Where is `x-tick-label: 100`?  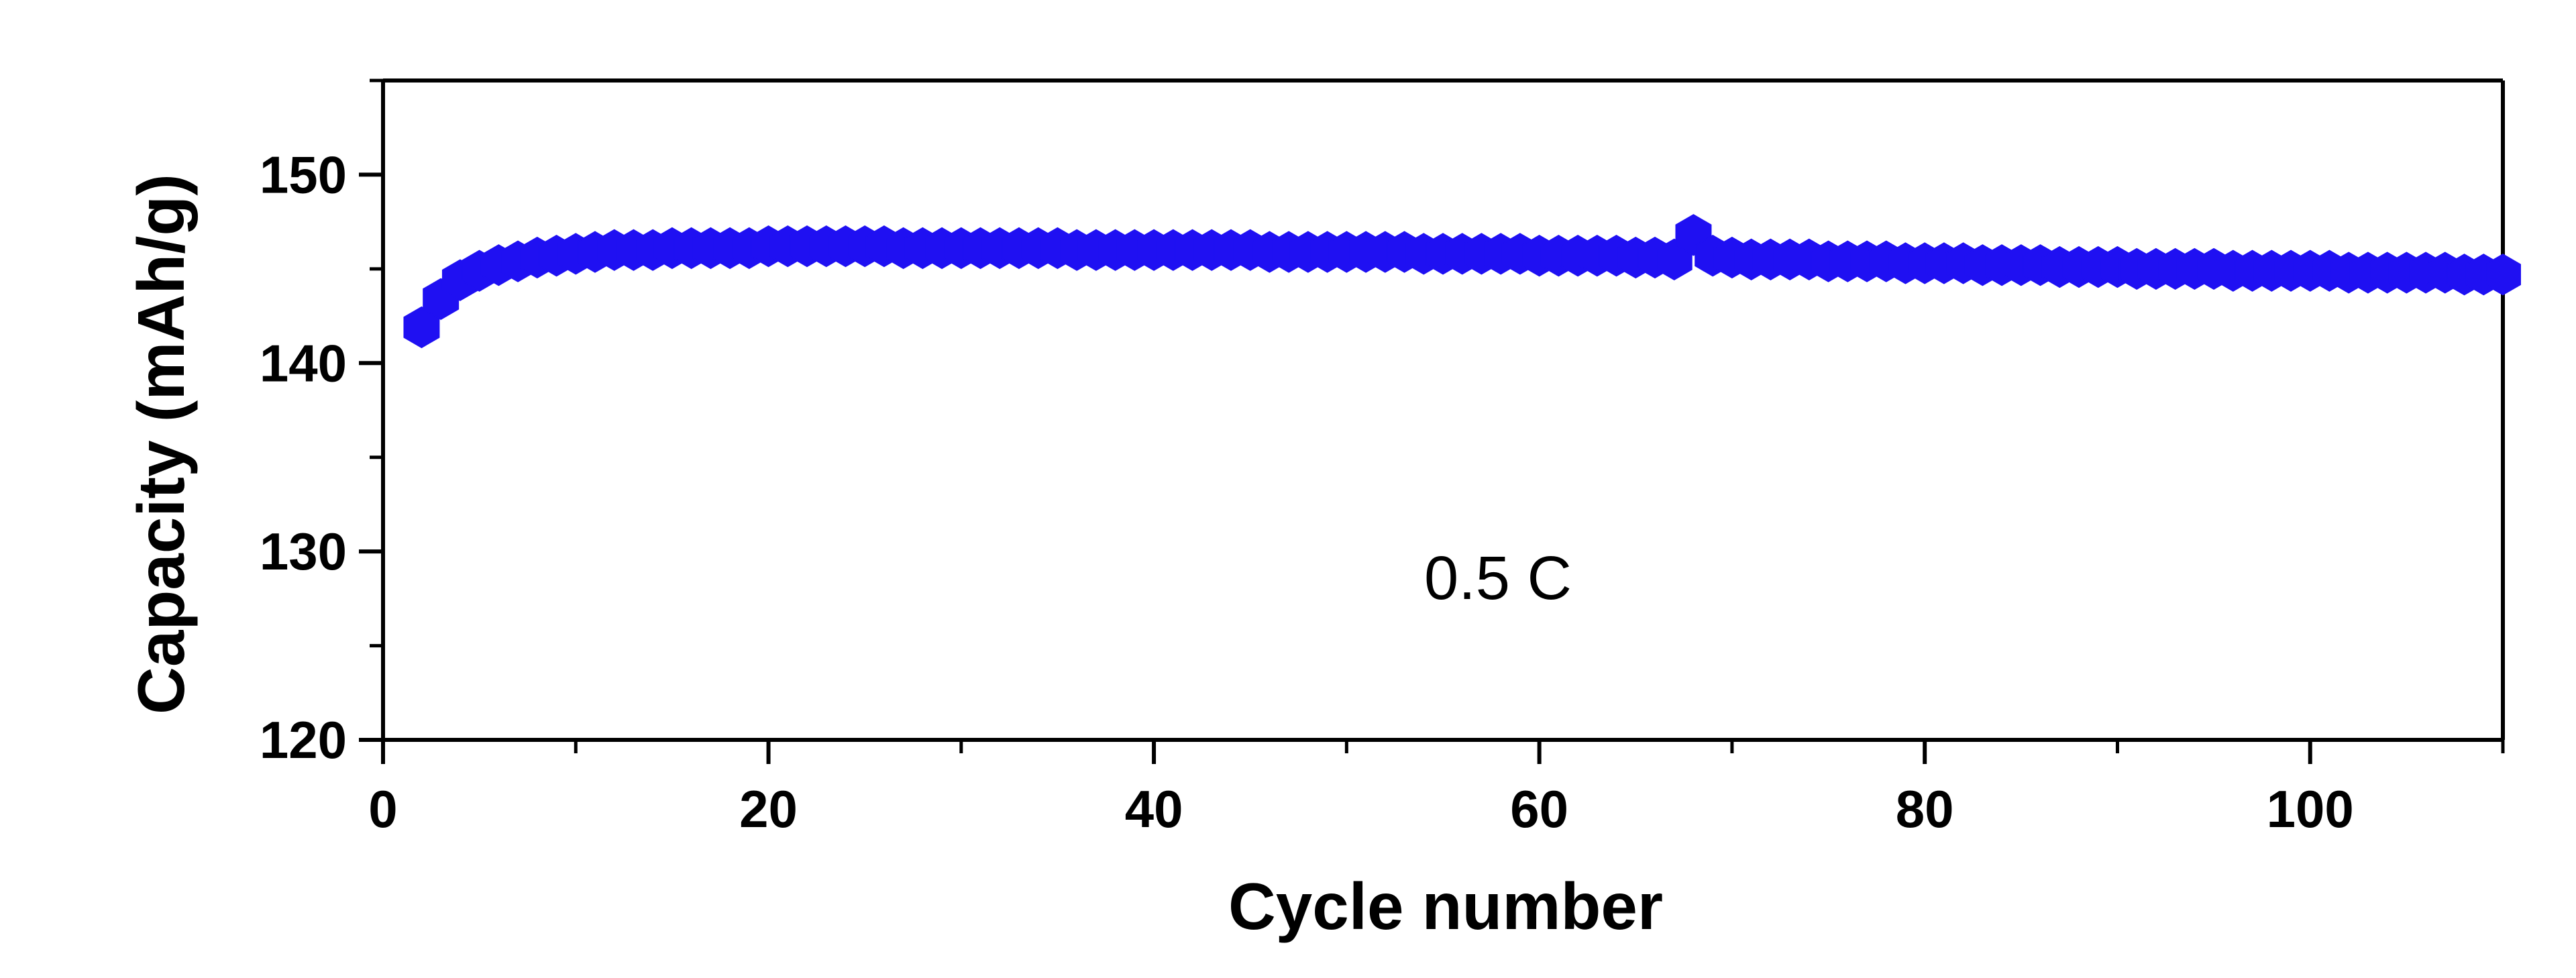 x-tick-label: 100 is located at coordinates (2310, 808).